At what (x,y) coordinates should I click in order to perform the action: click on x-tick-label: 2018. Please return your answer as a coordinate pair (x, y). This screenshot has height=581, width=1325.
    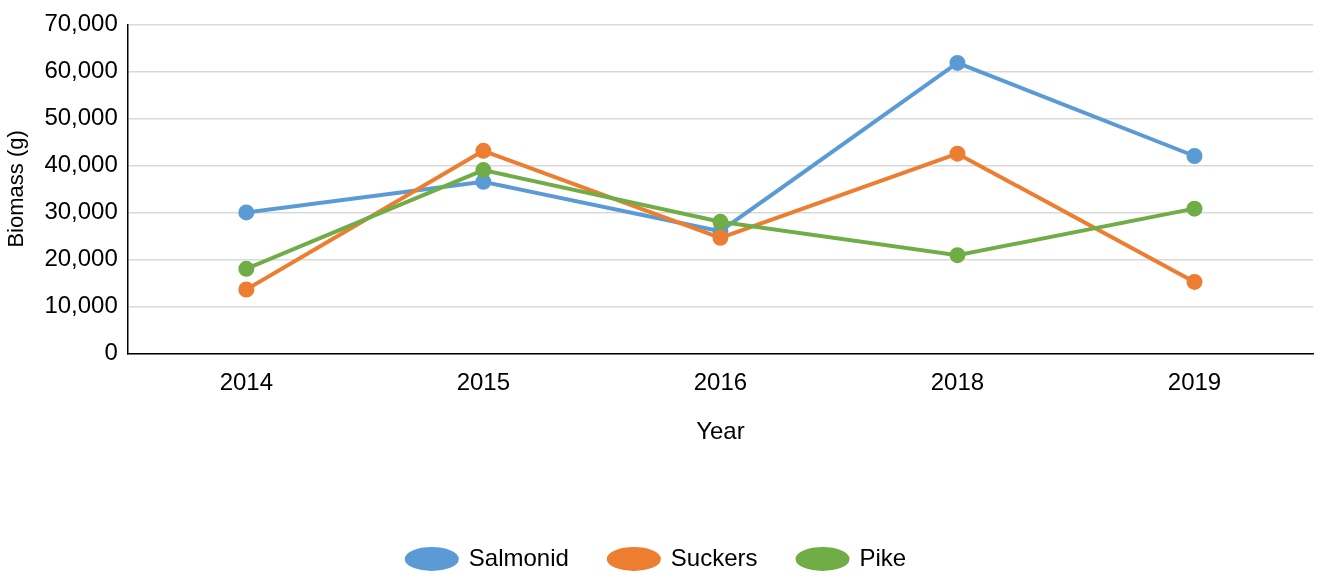
    Looking at the image, I should click on (957, 382).